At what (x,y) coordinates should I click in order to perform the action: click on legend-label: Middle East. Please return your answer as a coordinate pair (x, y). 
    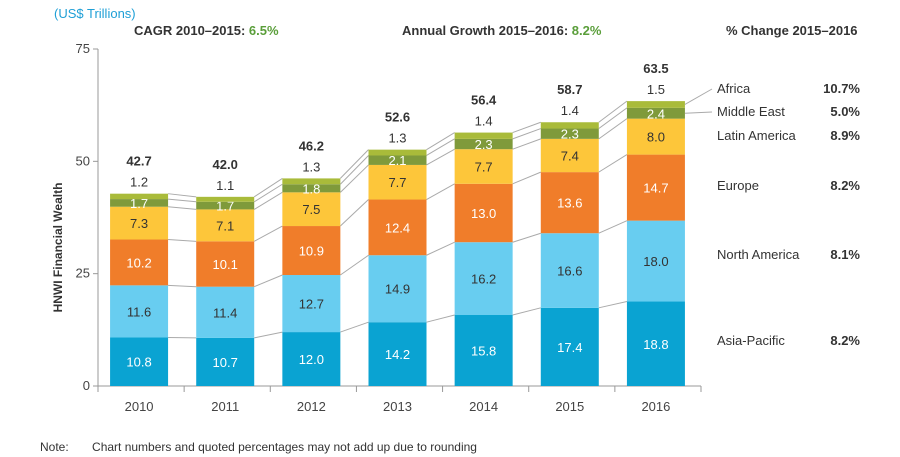
    Looking at the image, I should click on (751, 111).